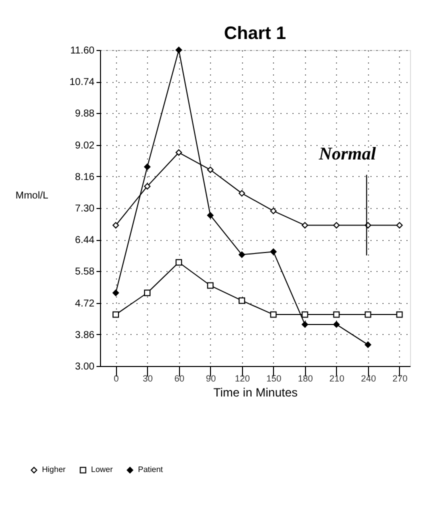 The width and height of the screenshot is (426, 512). What do you see at coordinates (347, 153) in the screenshot?
I see `annotation: Normal` at bounding box center [347, 153].